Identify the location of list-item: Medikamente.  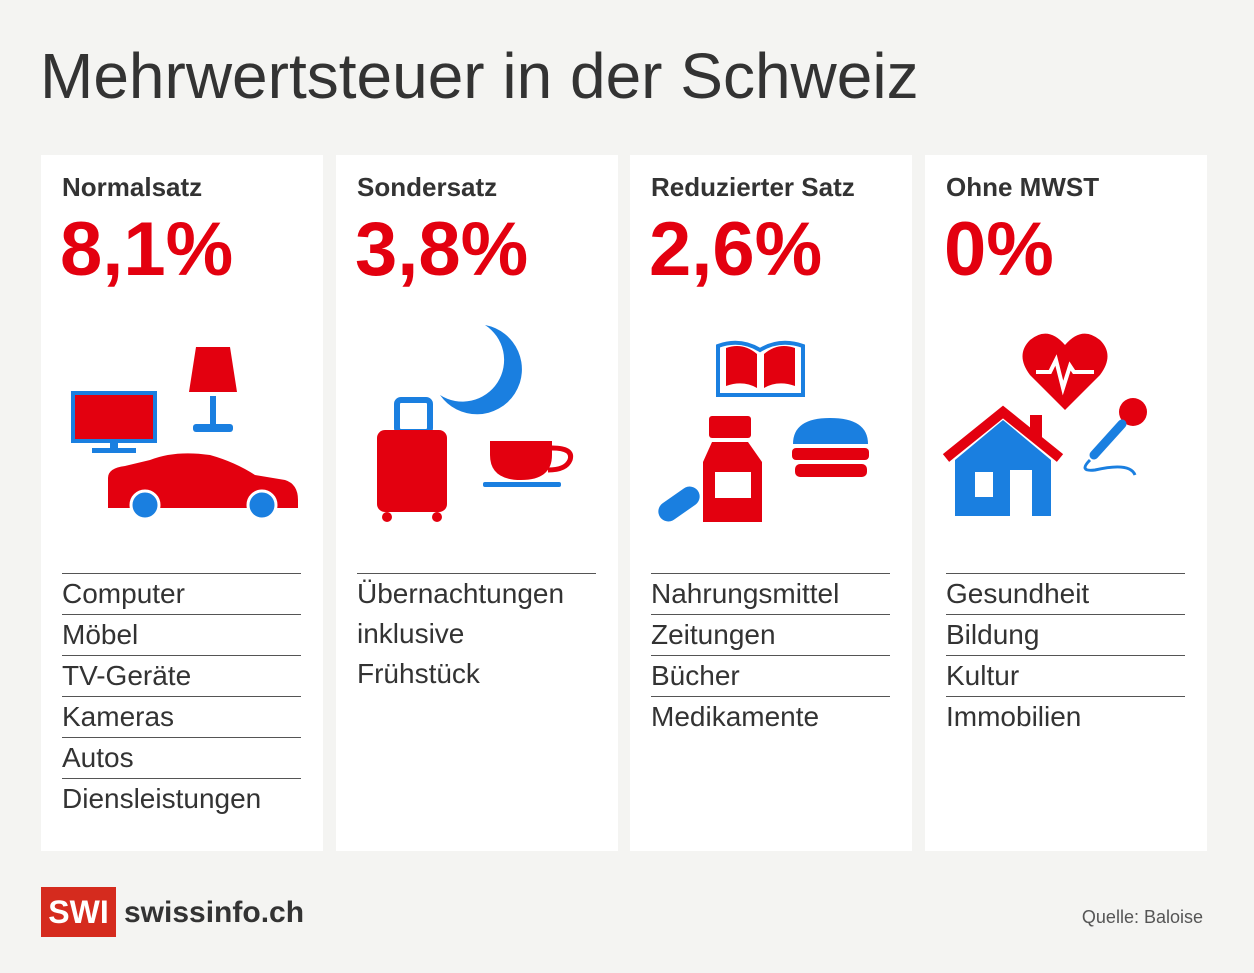
(770, 716).